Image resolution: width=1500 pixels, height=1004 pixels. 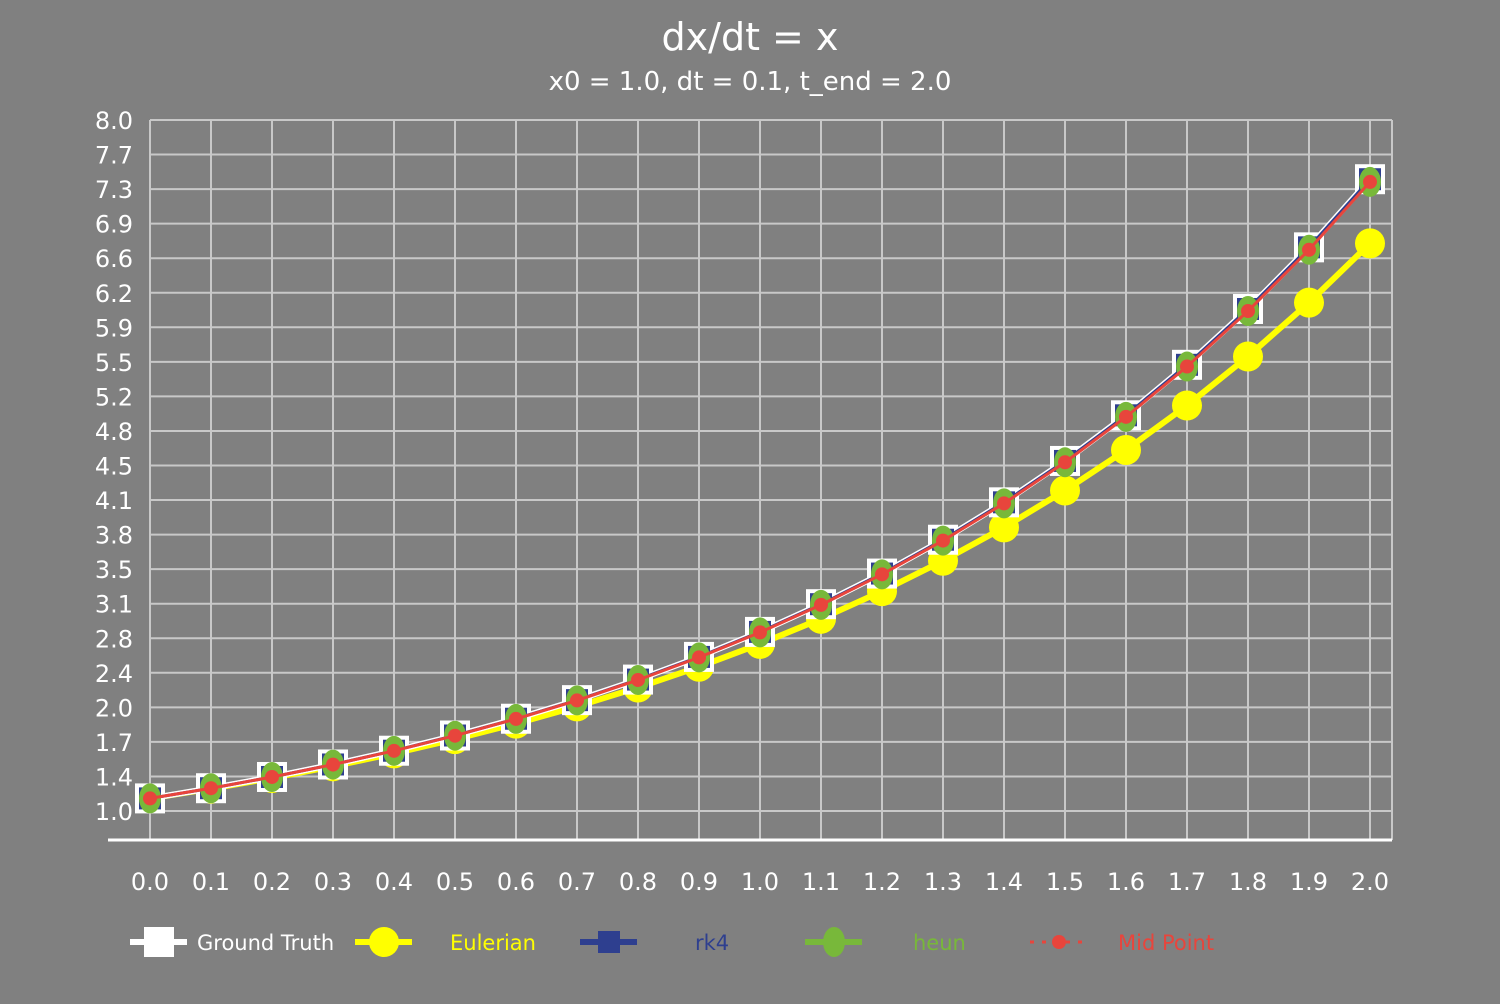 What do you see at coordinates (114, 570) in the screenshot?
I see `y-tick-label: 3.5` at bounding box center [114, 570].